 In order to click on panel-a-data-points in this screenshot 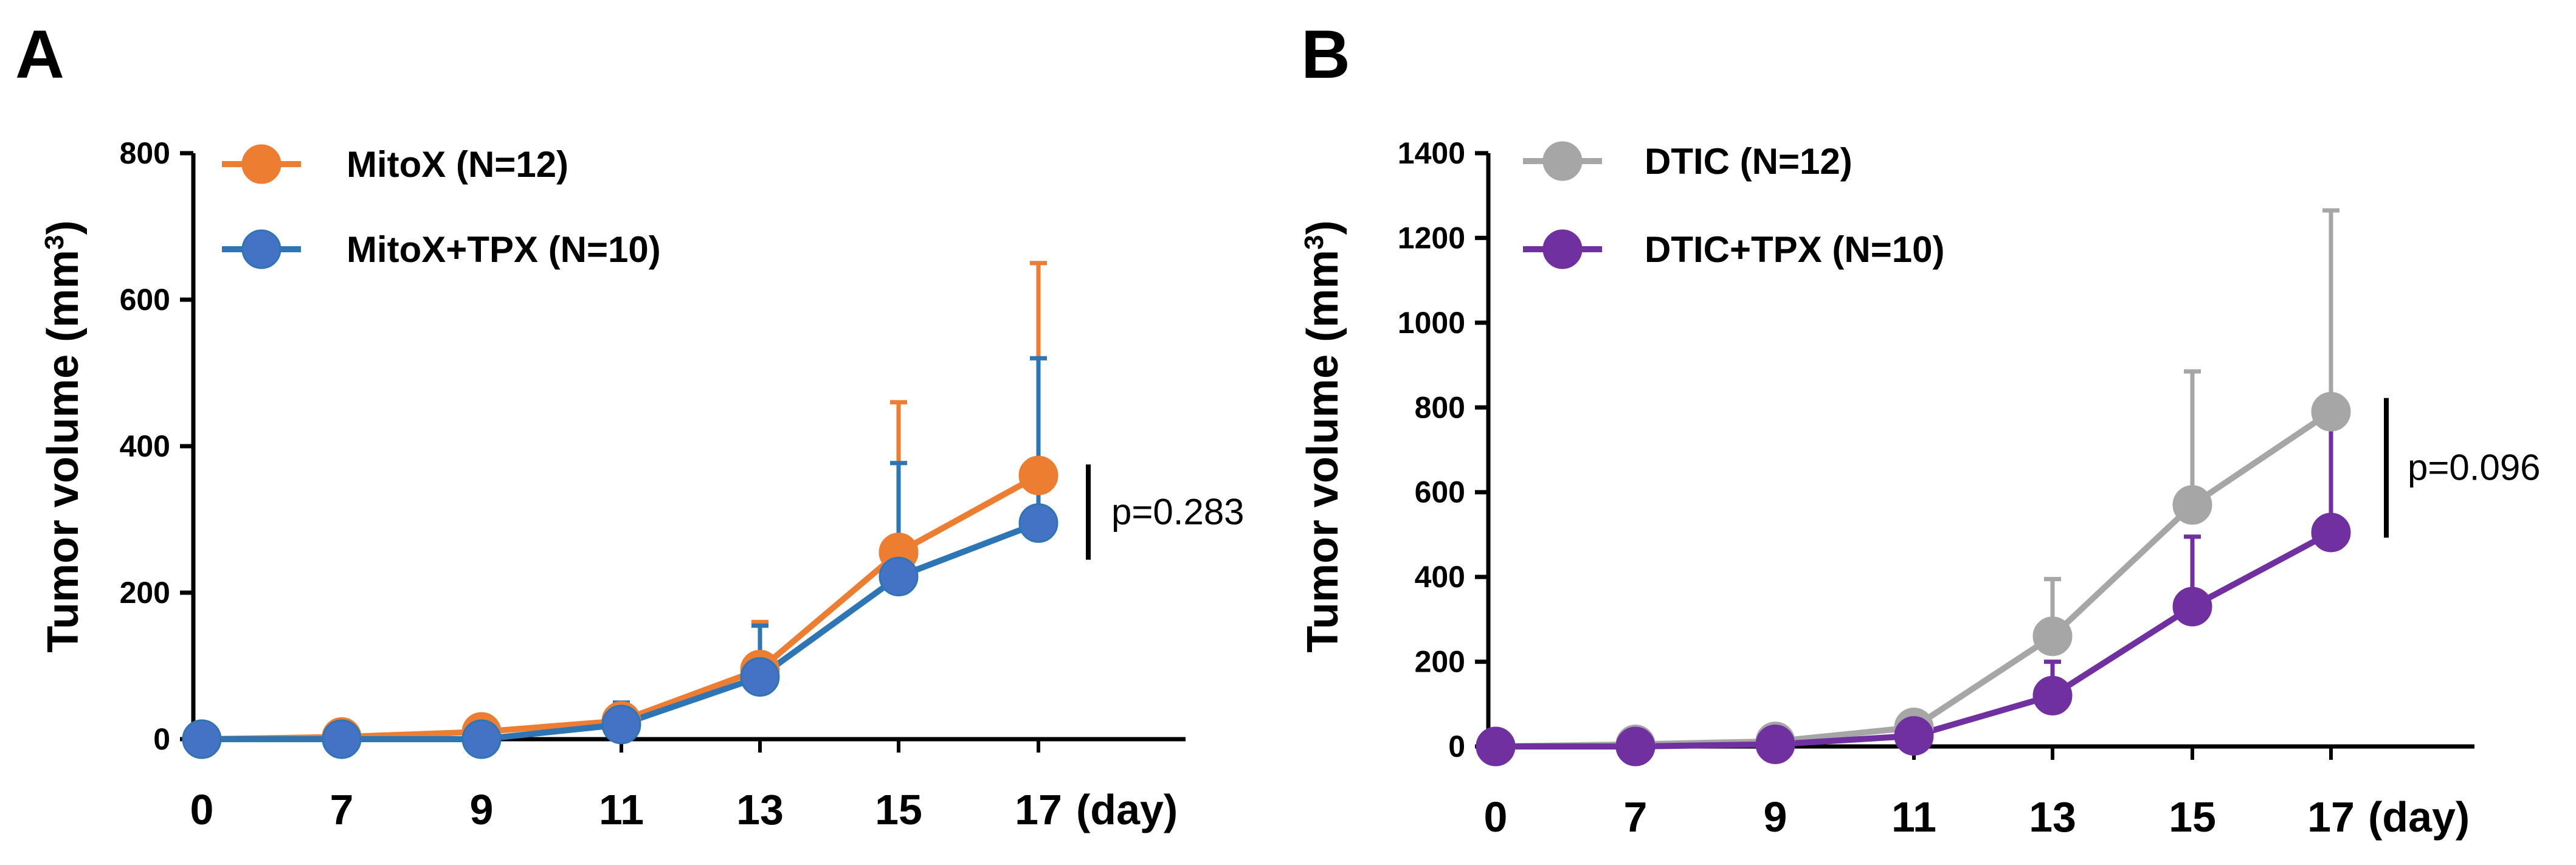, I will do `click(620, 607)`.